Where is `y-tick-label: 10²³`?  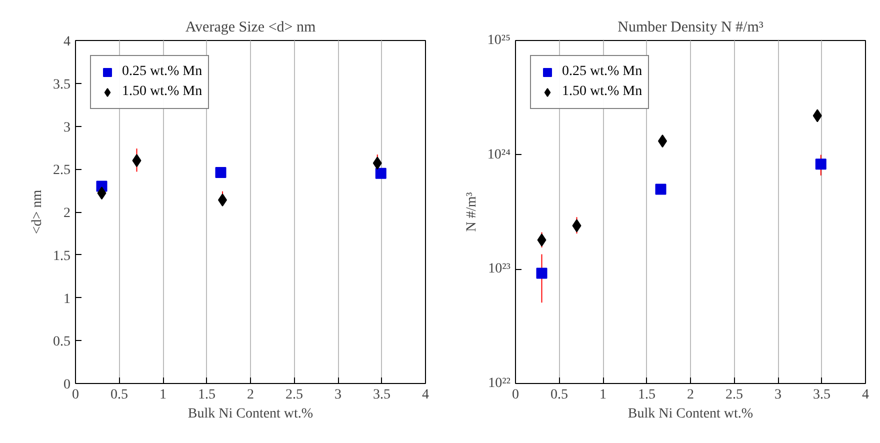
y-tick-label: 10²³ is located at coordinates (499, 269).